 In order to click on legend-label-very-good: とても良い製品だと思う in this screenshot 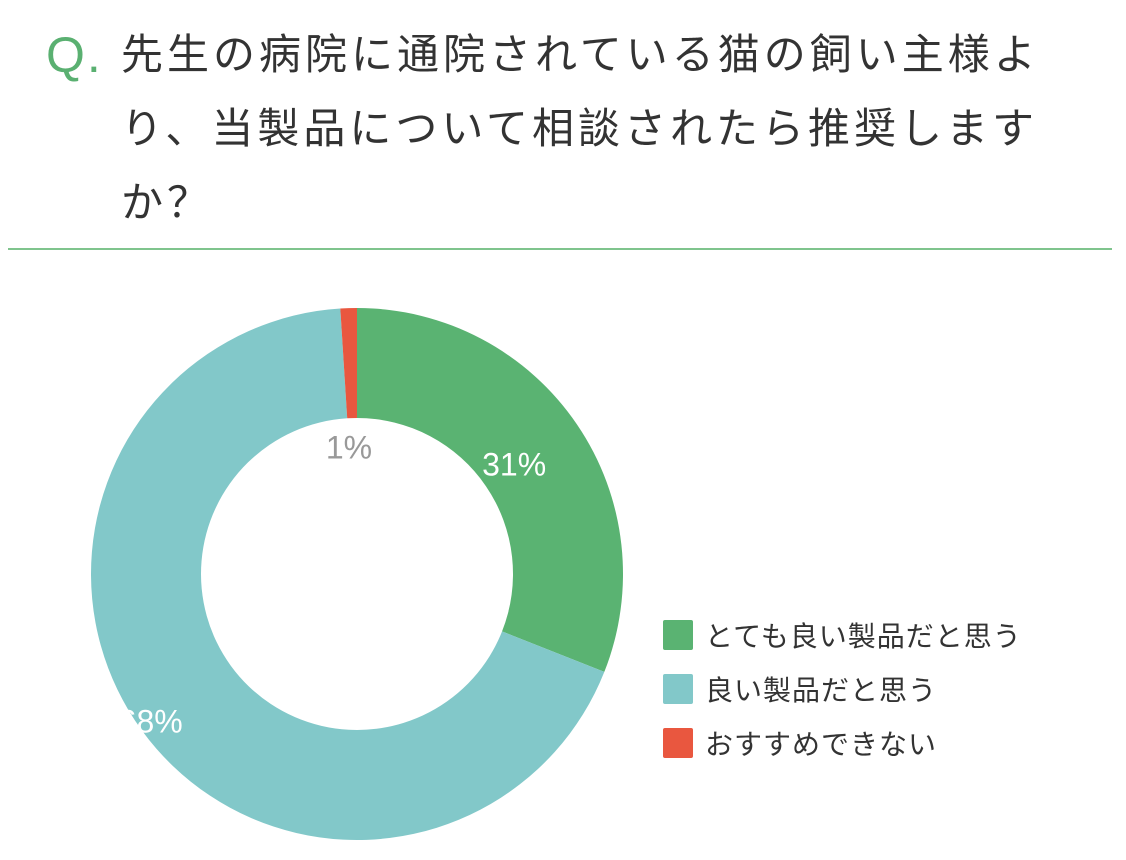, I will do `click(863, 636)`.